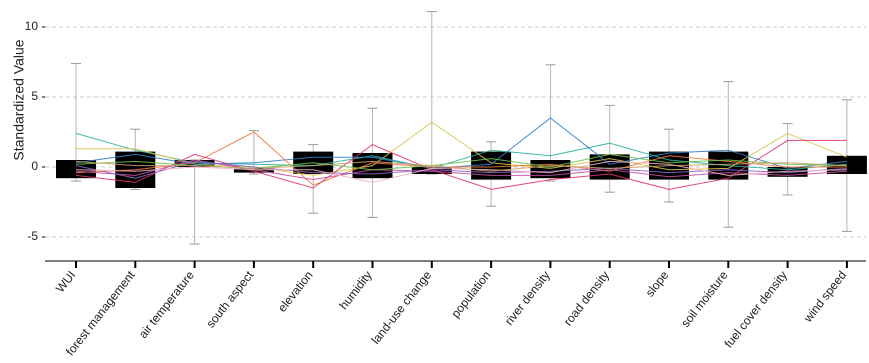 This screenshot has width=869, height=363. I want to click on x-tick-label: soil moisture, so click(704, 299).